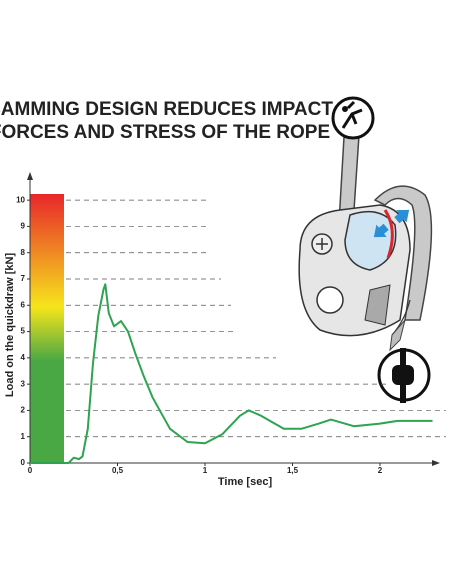 This screenshot has height=584, width=452. What do you see at coordinates (23, 331) in the screenshot?
I see `y-tick-label: 5` at bounding box center [23, 331].